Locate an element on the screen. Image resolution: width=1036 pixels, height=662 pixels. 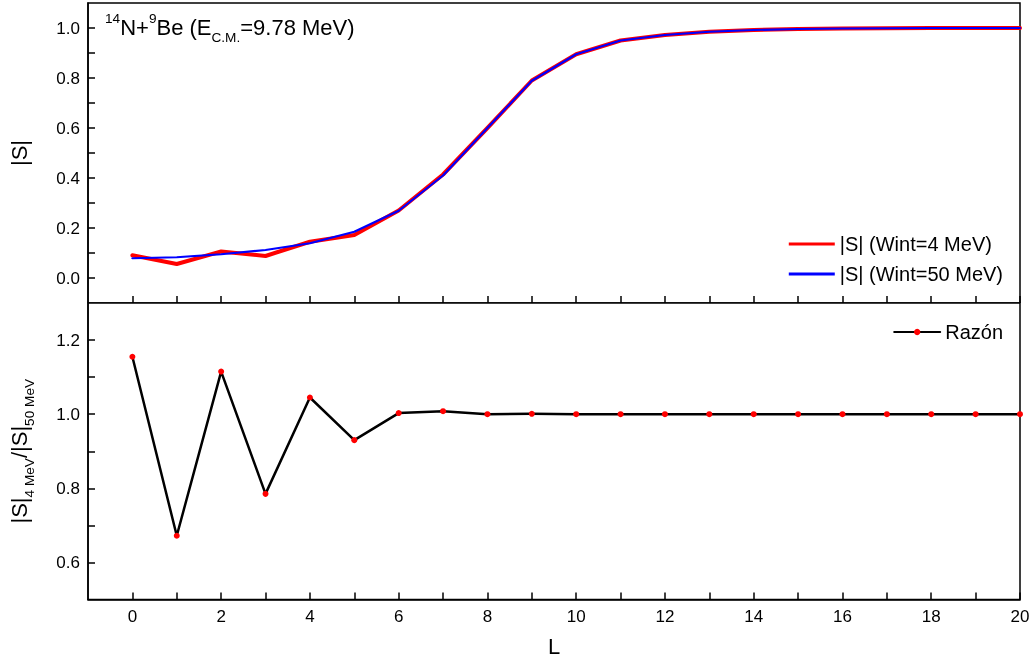
x-tick-label: 12 is located at coordinates (665, 616).